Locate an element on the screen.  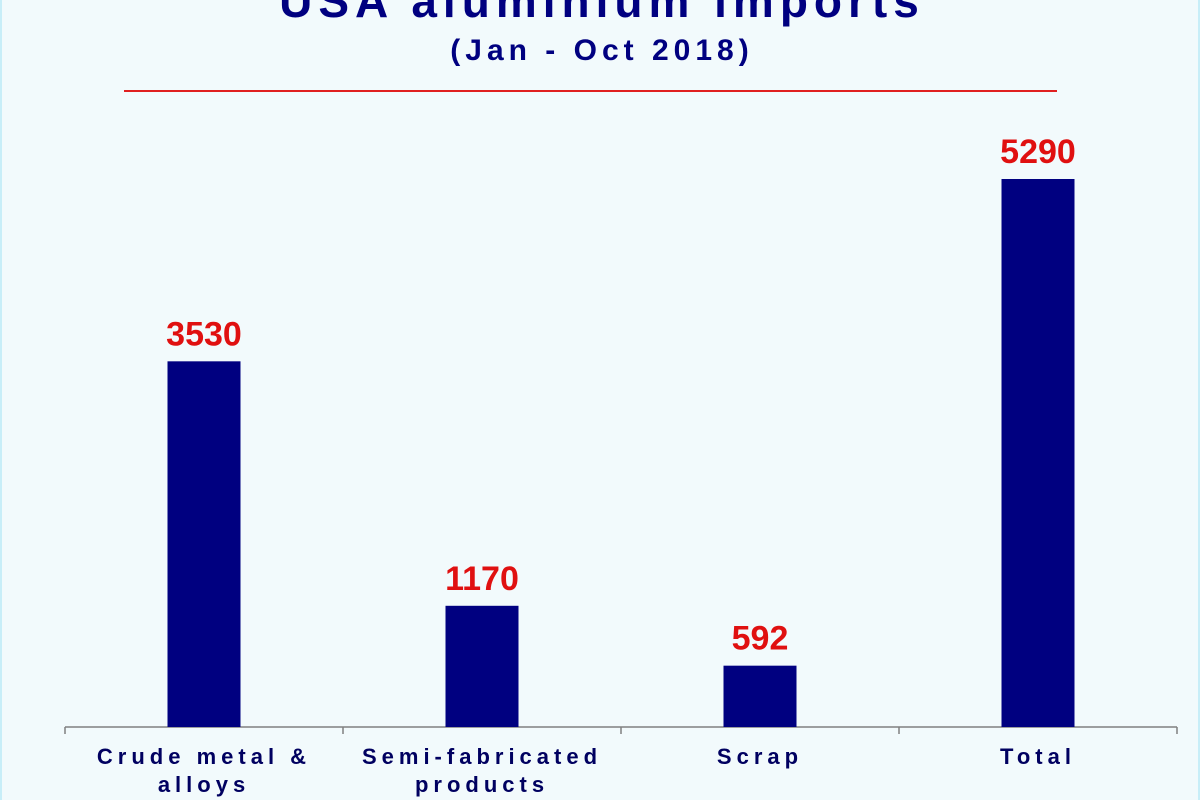
data-label: 3530 is located at coordinates (204, 334).